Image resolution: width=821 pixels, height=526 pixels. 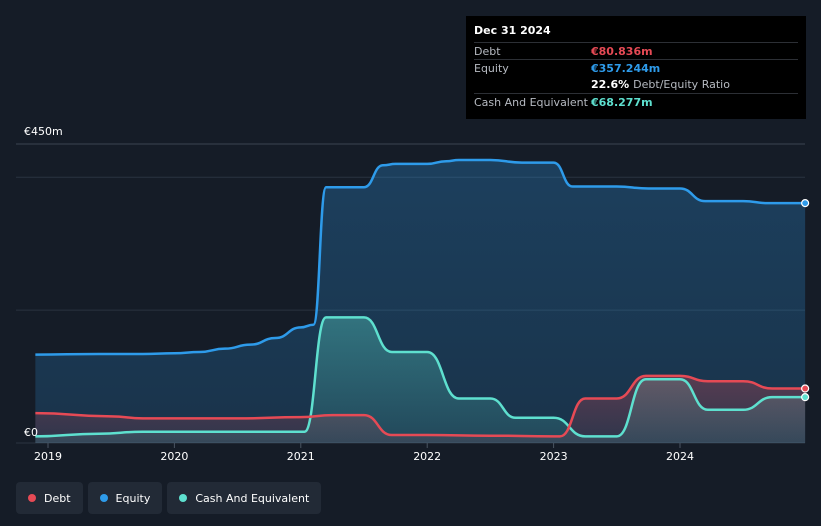 I want to click on chart-legend: Debt Equity Cash And Equivalent, so click(x=169, y=498).